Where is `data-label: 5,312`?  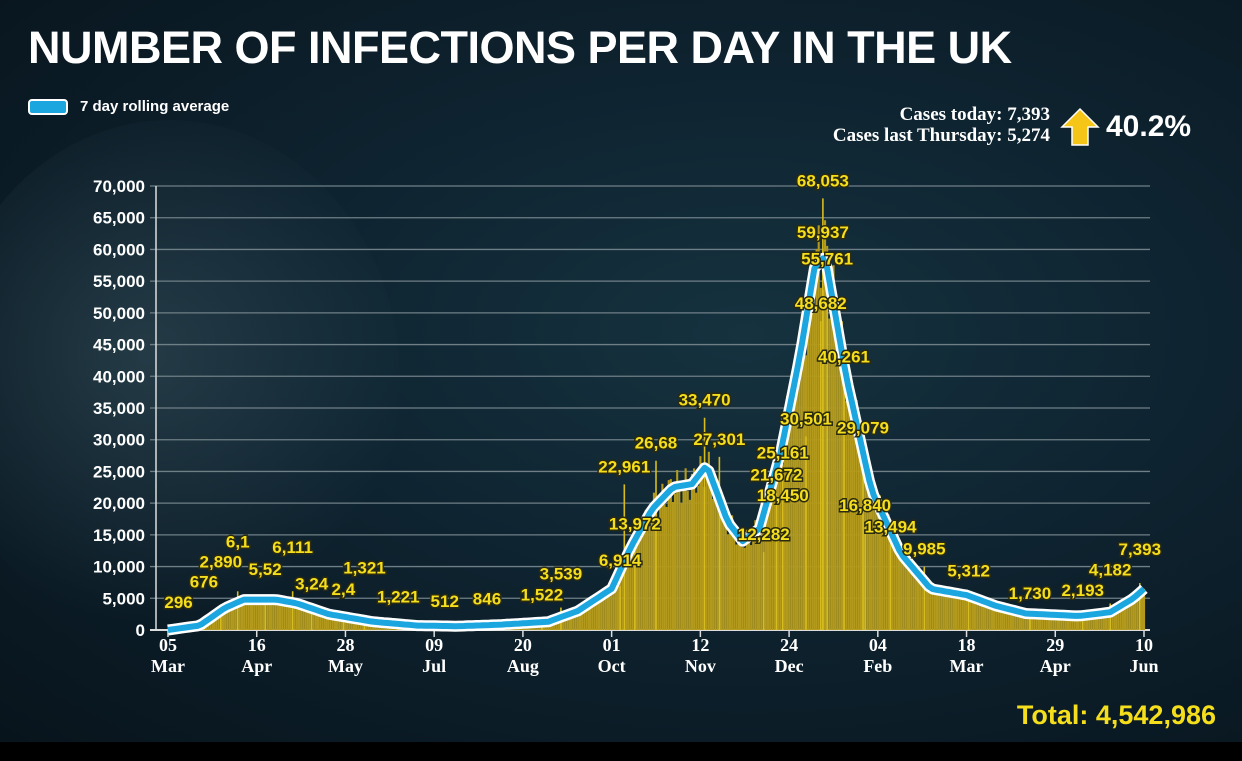
data-label: 5,312 is located at coordinates (968, 570).